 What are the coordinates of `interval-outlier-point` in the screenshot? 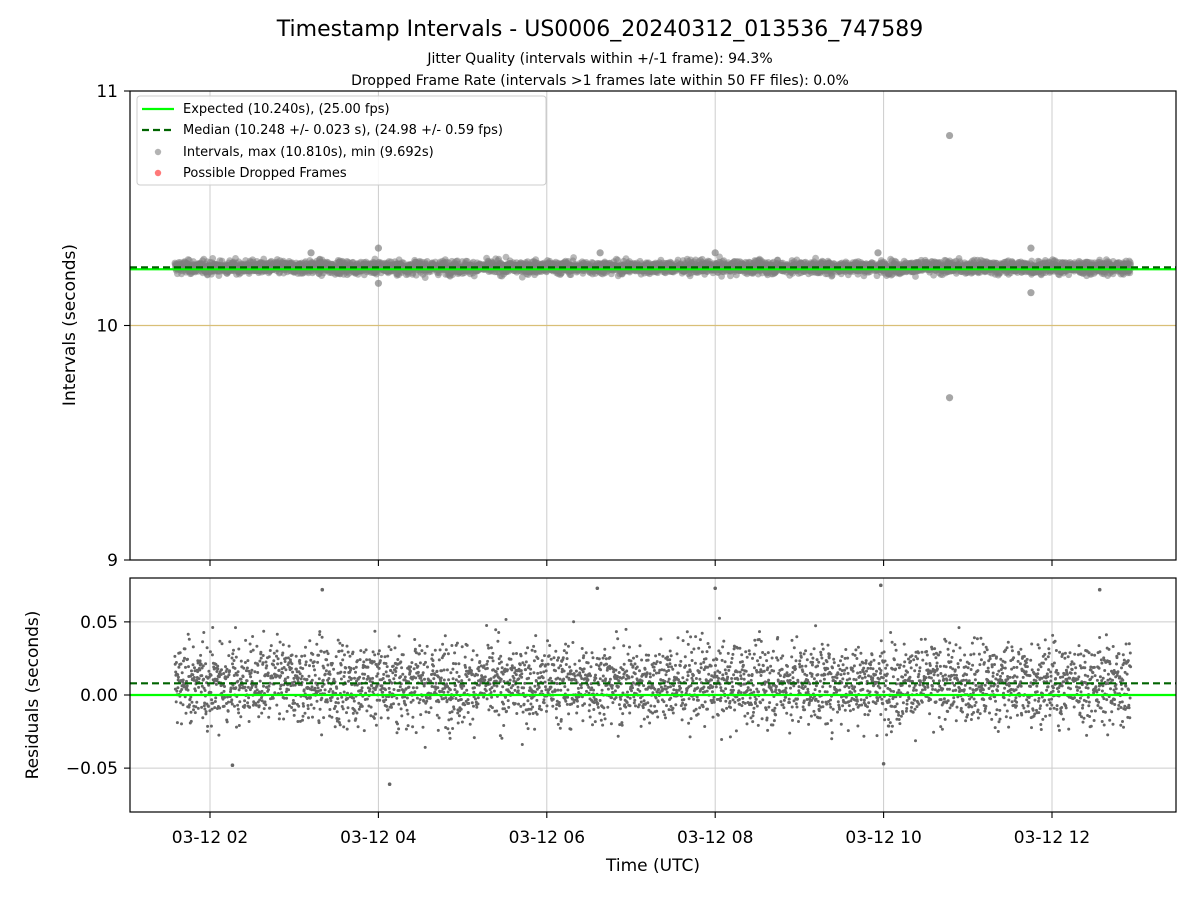 It's located at (949, 397).